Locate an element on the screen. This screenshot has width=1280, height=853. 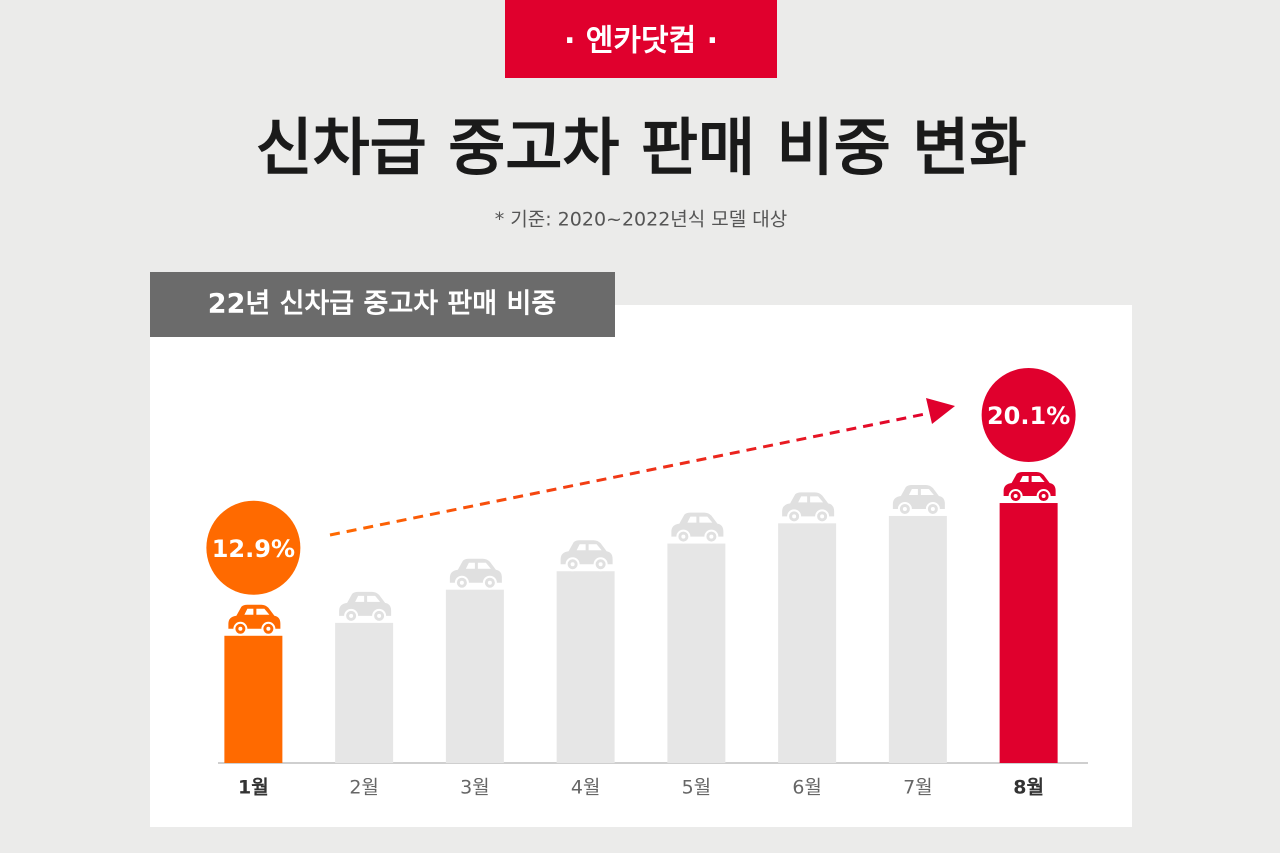
badge-box is located at coordinates (641, 39).